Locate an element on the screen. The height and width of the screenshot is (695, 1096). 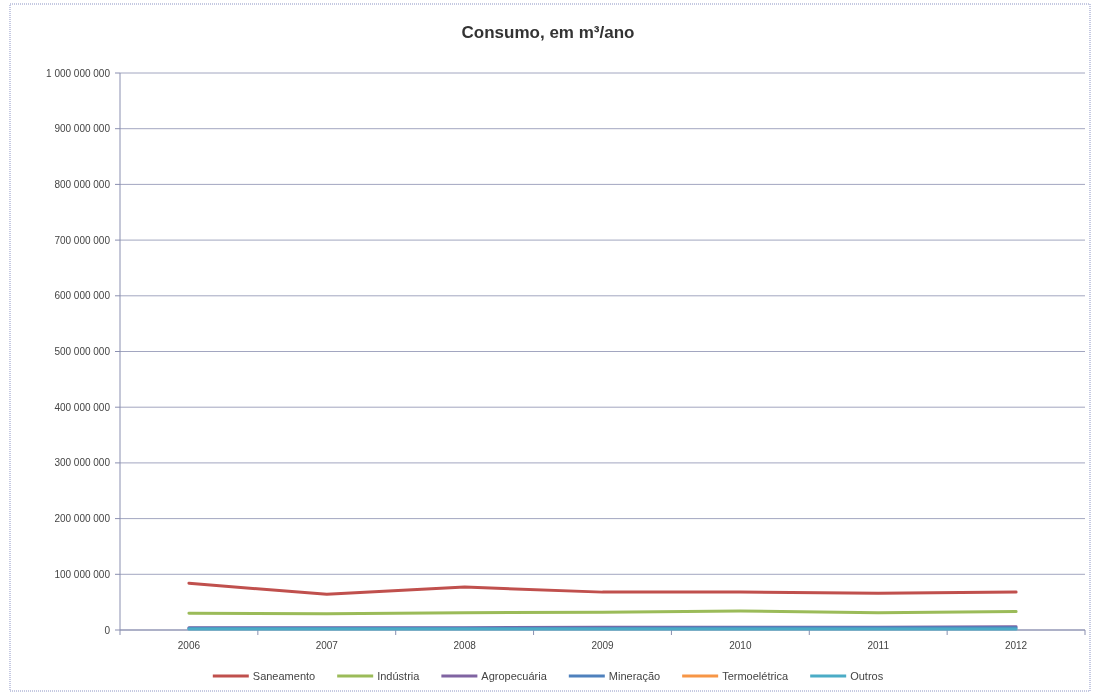
x-tick-label: 2010 is located at coordinates (740, 645).